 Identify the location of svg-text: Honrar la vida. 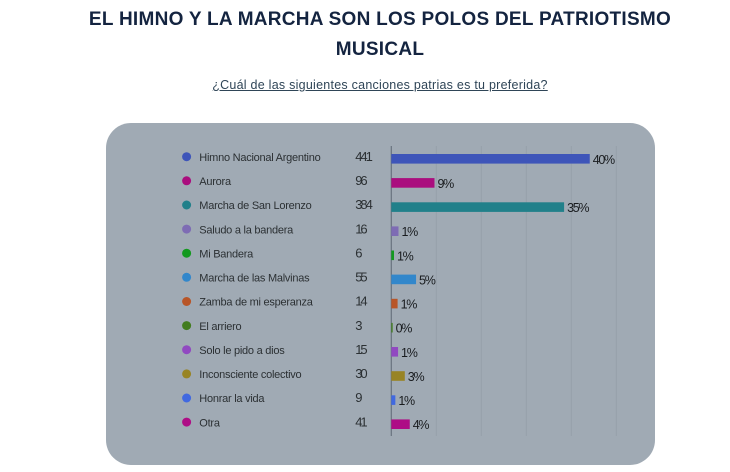
(232, 399).